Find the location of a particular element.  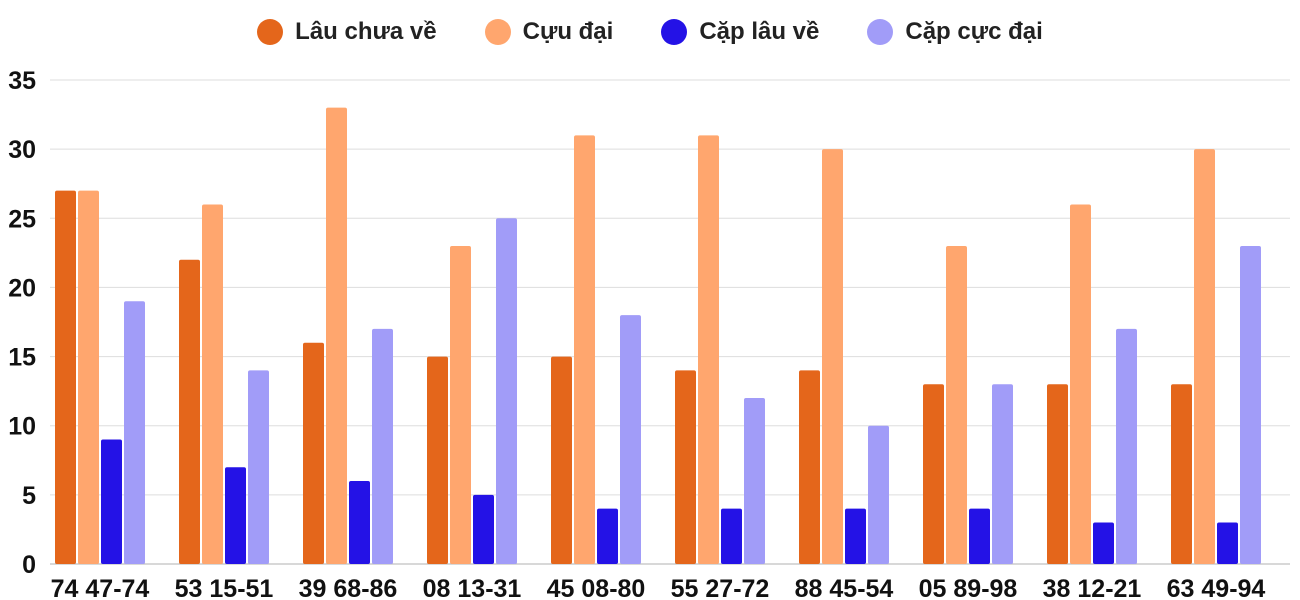

y-tick-label-10: 10 is located at coordinates (22, 427).